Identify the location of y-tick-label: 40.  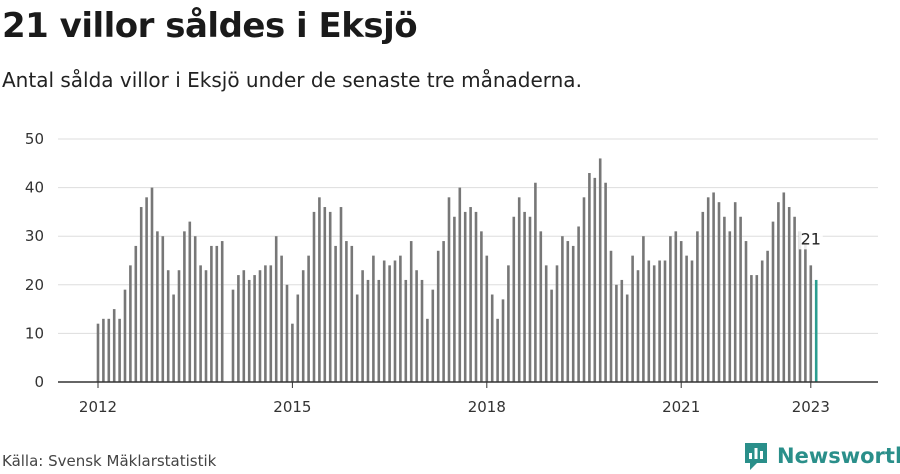
(34, 188).